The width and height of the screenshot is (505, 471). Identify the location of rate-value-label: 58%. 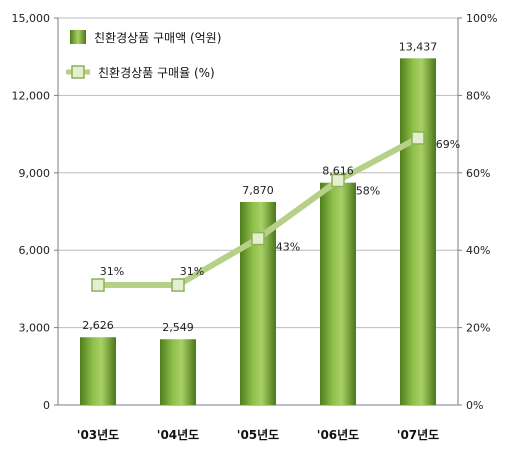
(368, 191).